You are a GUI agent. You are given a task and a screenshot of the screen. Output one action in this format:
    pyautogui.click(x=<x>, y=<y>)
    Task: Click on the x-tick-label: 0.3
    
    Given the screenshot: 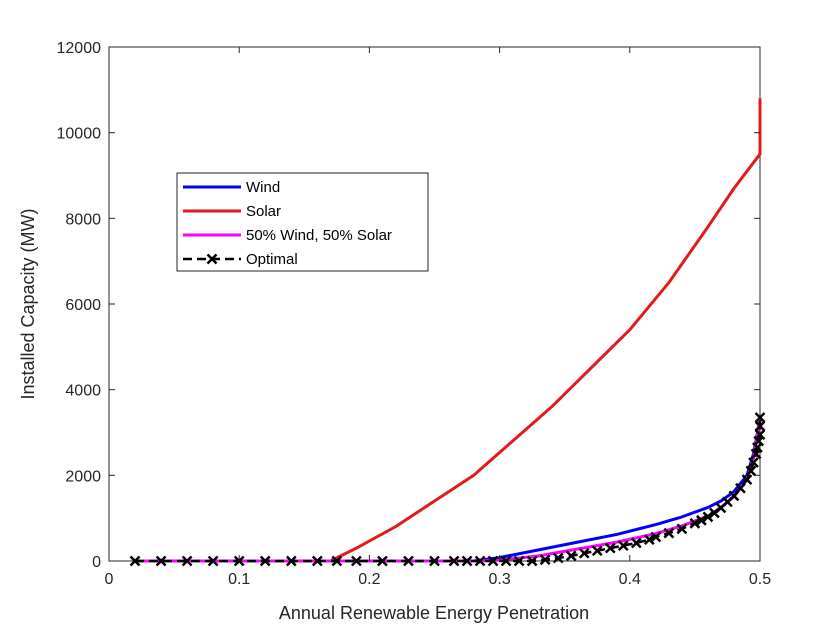 What is the action you would take?
    pyautogui.click(x=499, y=579)
    